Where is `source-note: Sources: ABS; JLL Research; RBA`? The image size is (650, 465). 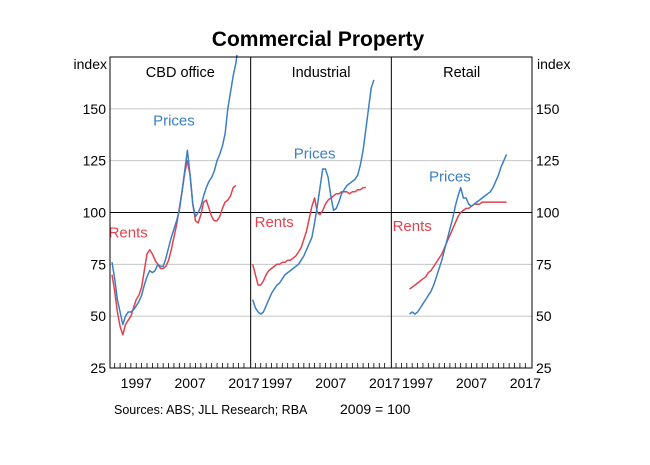 source-note: Sources: ABS; JLL Research; RBA is located at coordinates (211, 410).